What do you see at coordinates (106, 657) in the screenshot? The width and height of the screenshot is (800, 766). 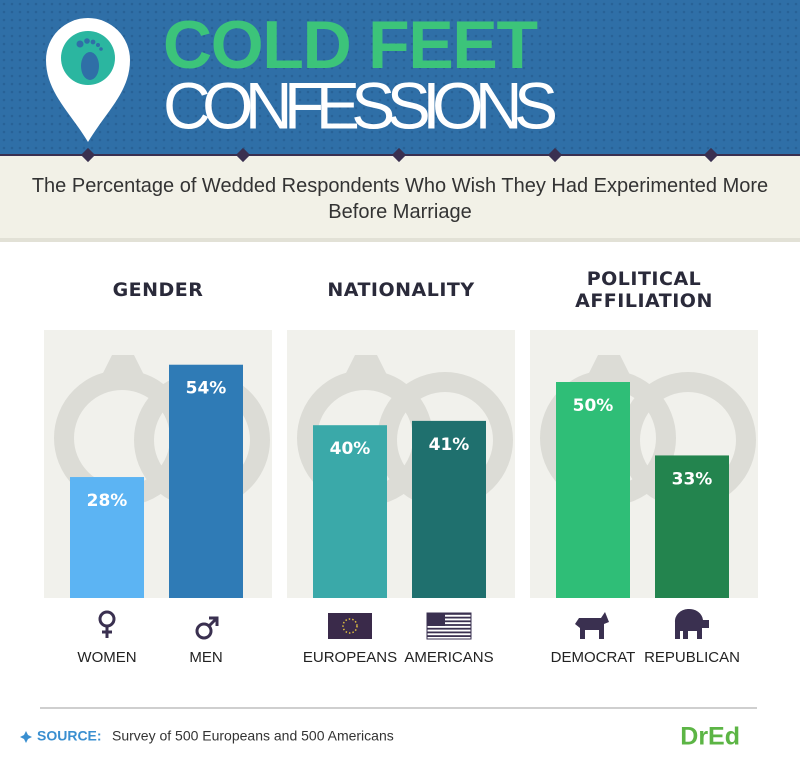 I see `category-label: WOMEN` at bounding box center [106, 657].